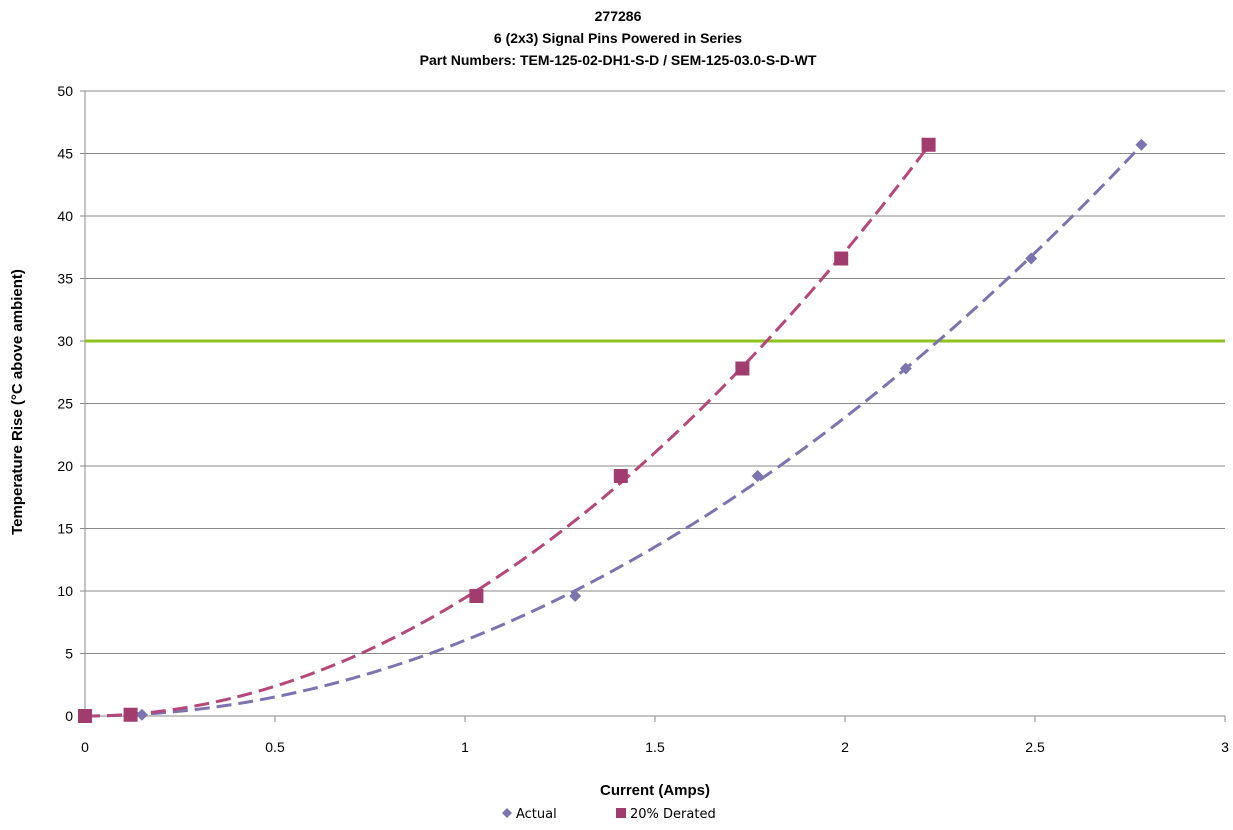 The image size is (1233, 830). I want to click on y-tick-label: 10, so click(65, 591).